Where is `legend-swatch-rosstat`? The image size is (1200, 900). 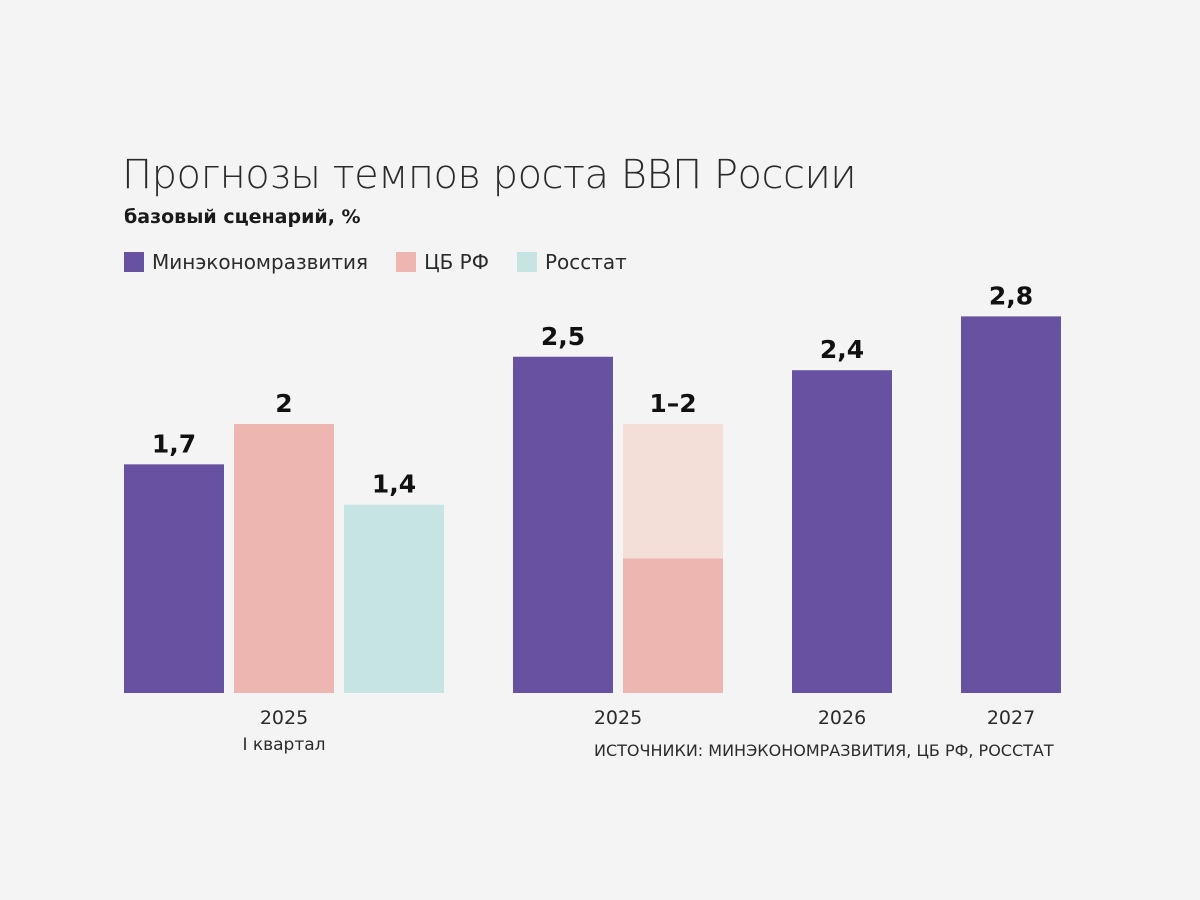 legend-swatch-rosstat is located at coordinates (526, 262).